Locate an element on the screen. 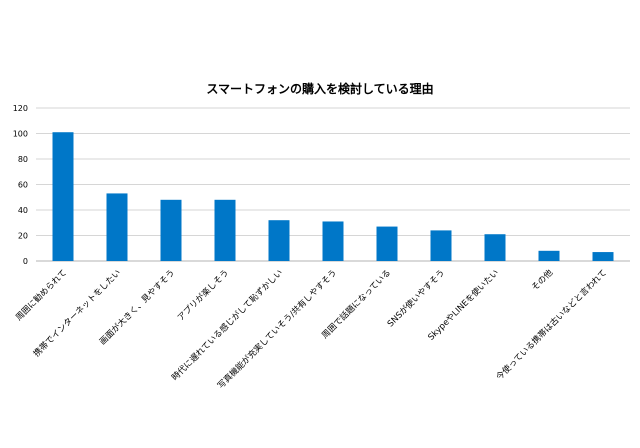  y-tick-label: 20 is located at coordinates (23, 236).